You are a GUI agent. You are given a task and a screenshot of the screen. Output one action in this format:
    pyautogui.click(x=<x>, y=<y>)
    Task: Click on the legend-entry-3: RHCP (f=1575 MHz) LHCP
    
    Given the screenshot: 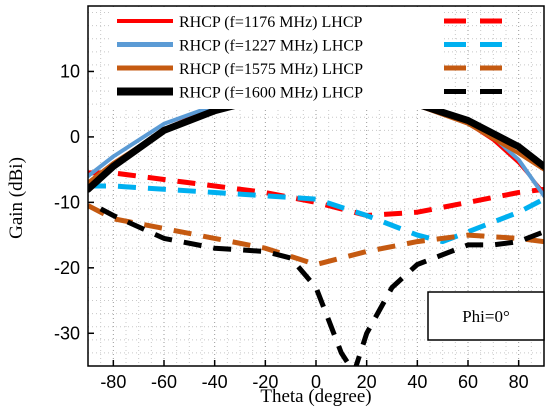 What is the action you would take?
    pyautogui.click(x=271, y=69)
    